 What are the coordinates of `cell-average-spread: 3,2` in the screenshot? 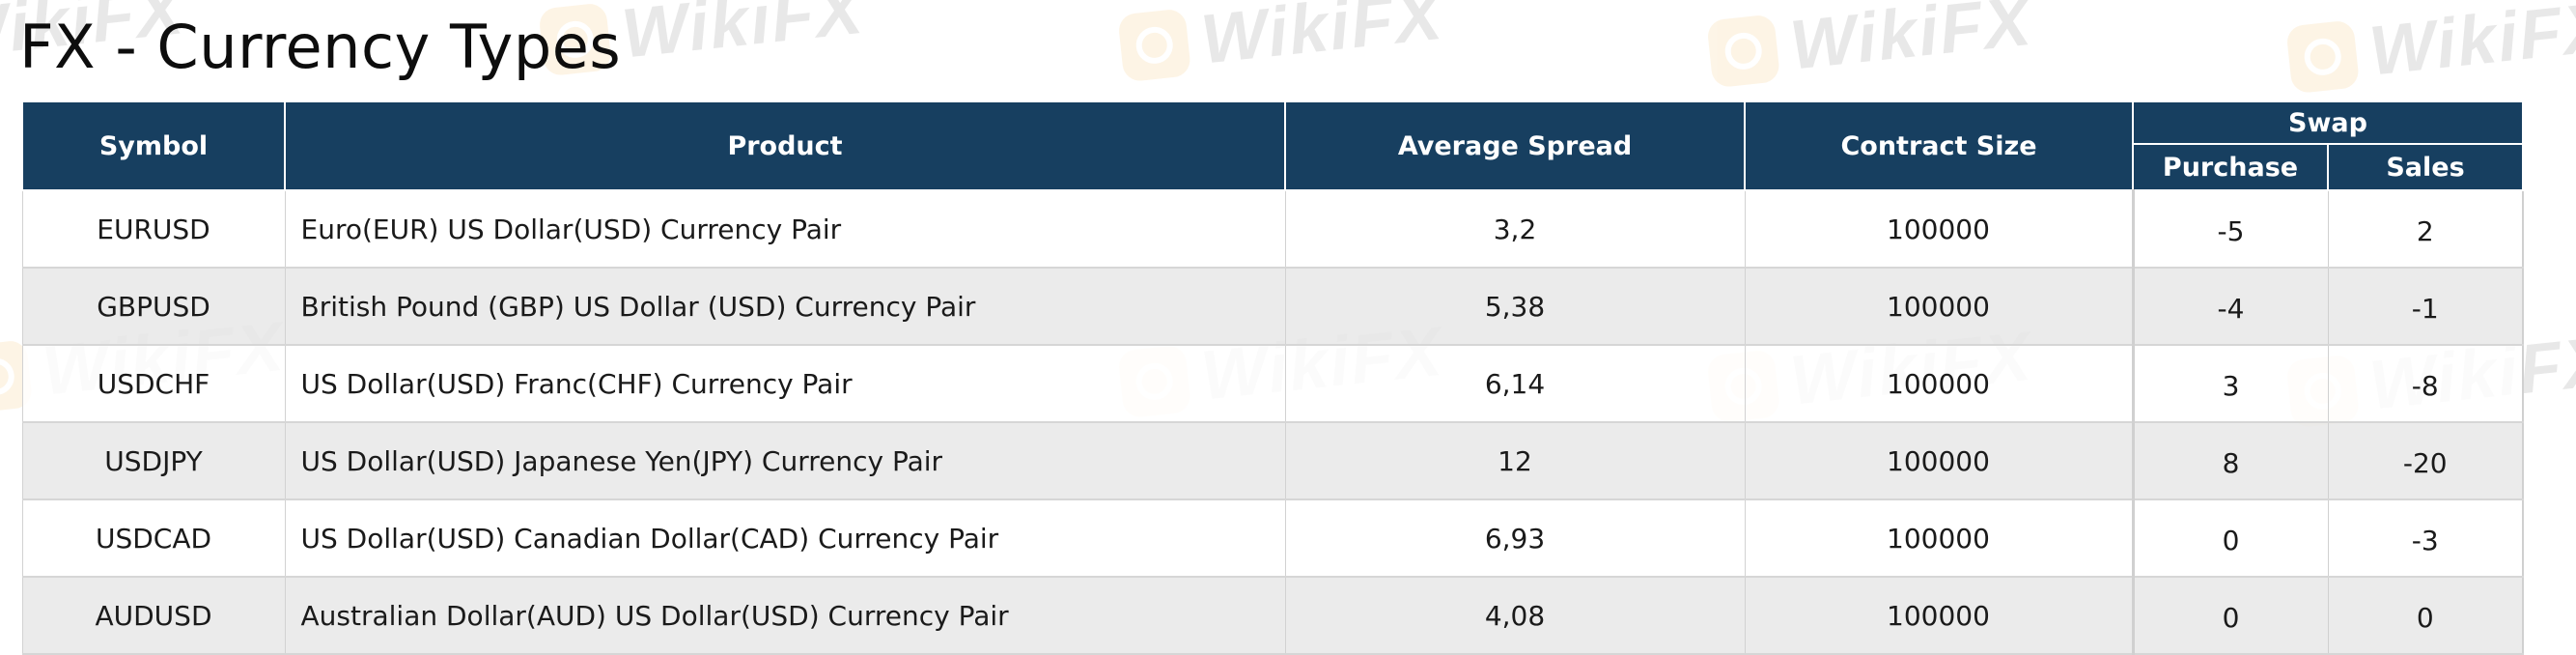 It's located at (1515, 229).